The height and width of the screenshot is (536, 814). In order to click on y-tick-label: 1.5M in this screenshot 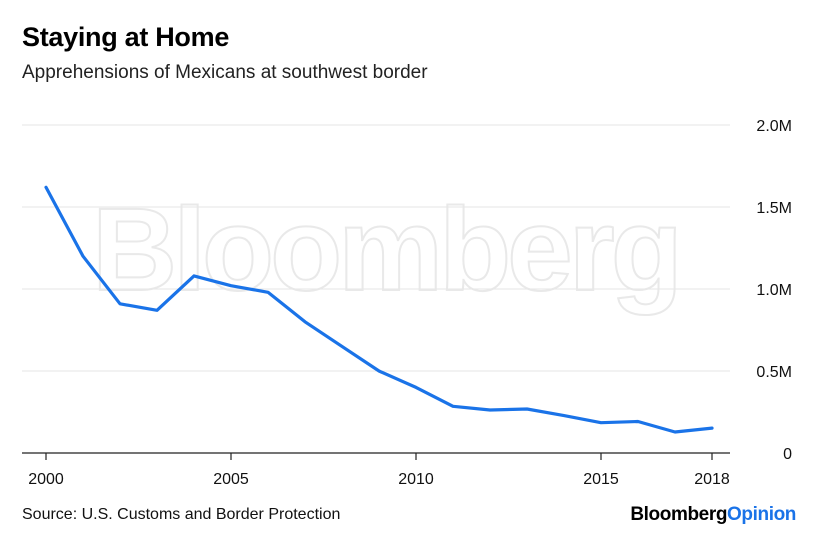, I will do `click(774, 208)`.